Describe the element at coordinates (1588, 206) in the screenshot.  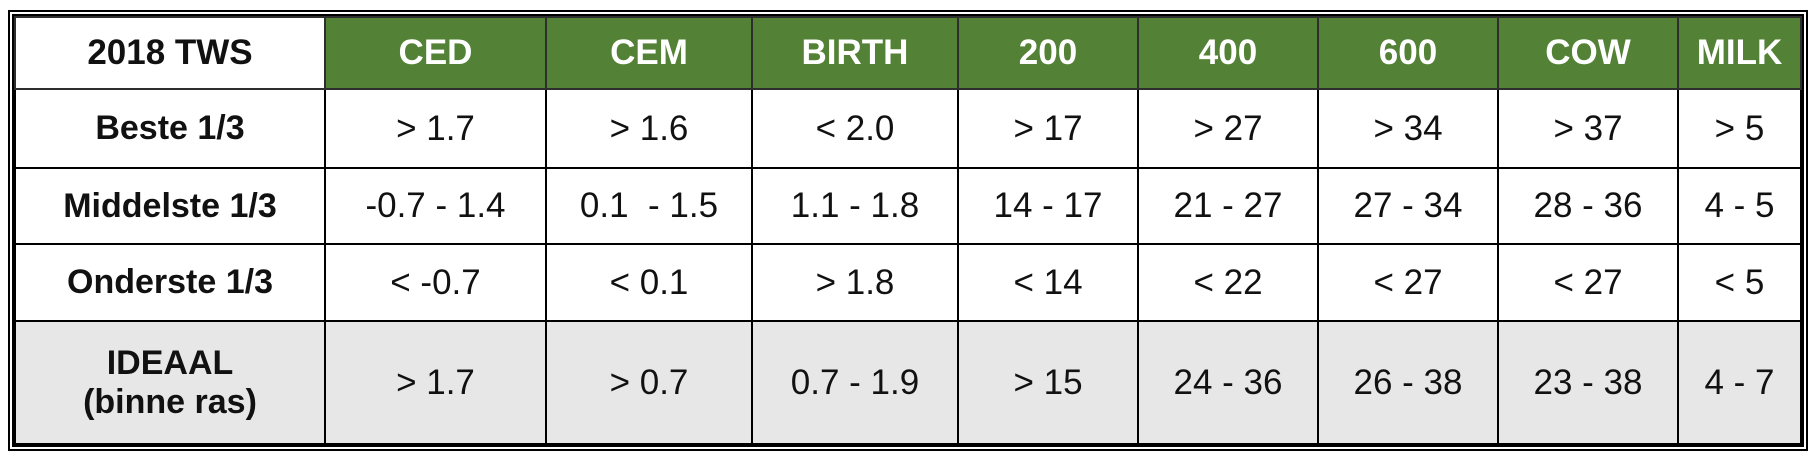
I see `cell: 28 - 36` at that location.